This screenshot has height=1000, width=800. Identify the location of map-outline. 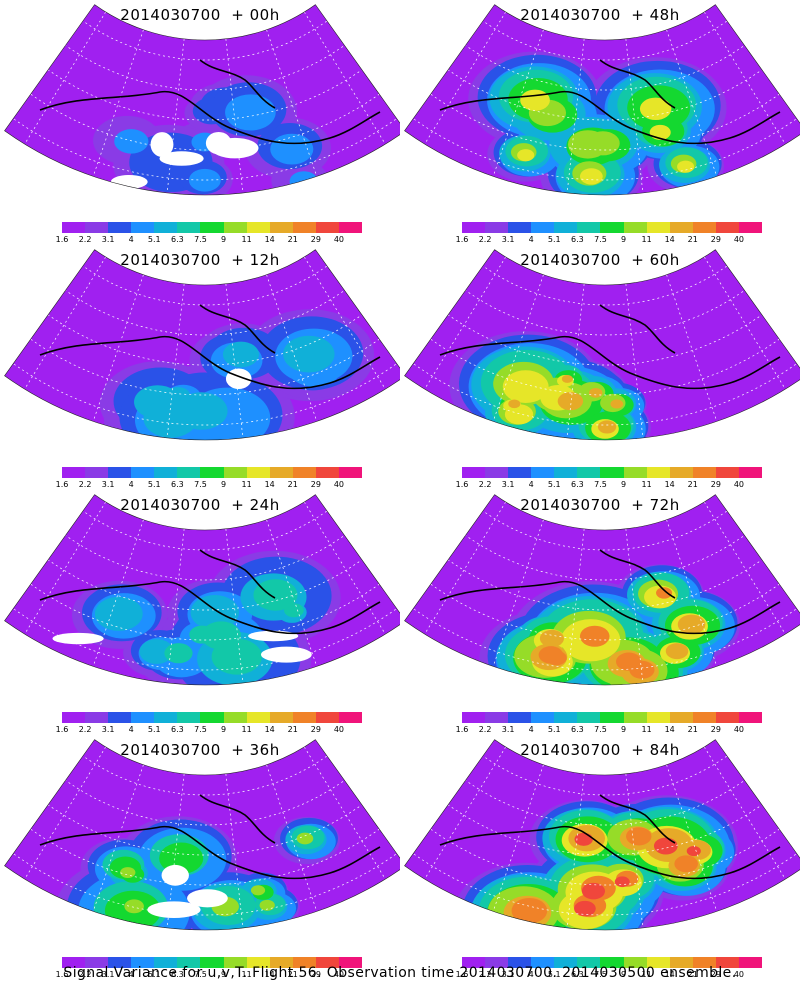
(602, 590).